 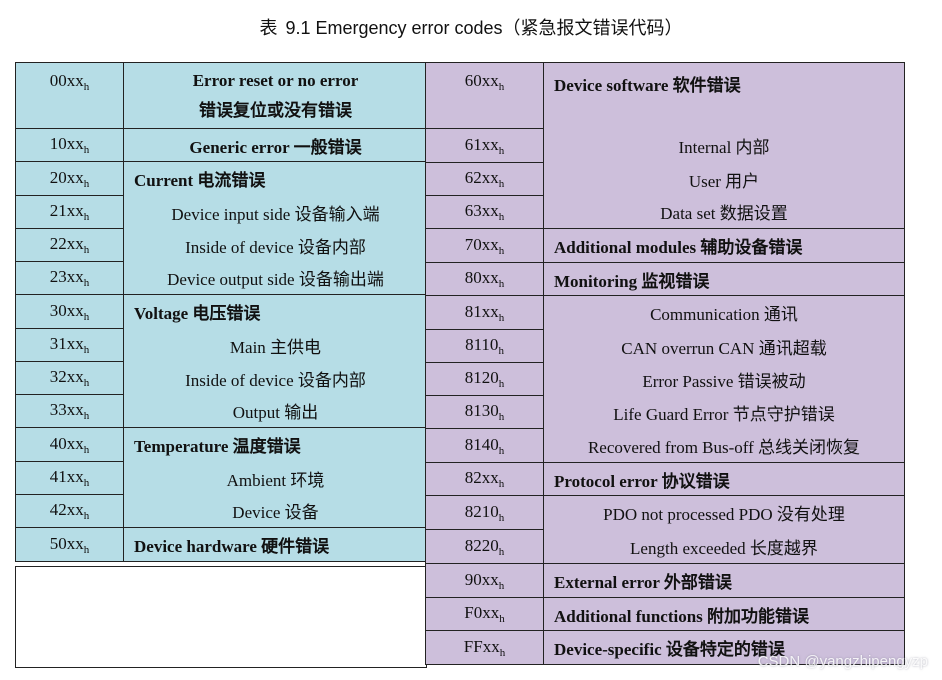 What do you see at coordinates (69, 278) in the screenshot?
I see `code-cell: 23xxh` at bounding box center [69, 278].